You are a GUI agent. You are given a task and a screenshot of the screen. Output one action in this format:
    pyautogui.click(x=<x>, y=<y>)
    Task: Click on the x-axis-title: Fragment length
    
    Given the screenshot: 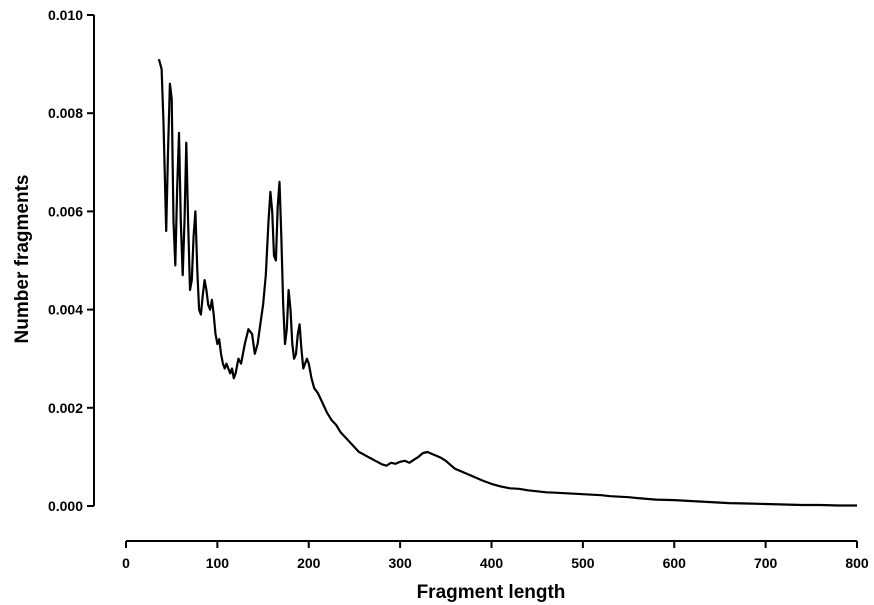 What is the action you would take?
    pyautogui.click(x=491, y=592)
    